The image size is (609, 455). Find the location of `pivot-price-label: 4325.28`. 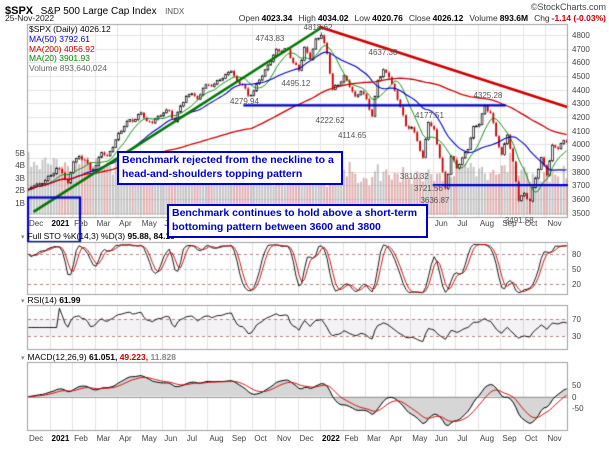

pivot-price-label: 4325.28 is located at coordinates (488, 95).